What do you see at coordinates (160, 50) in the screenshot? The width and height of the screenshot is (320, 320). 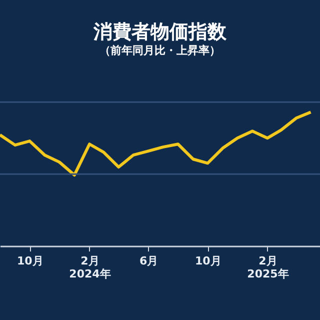 I see `chart-subtitle: （前年同月比・上昇率）` at bounding box center [160, 50].